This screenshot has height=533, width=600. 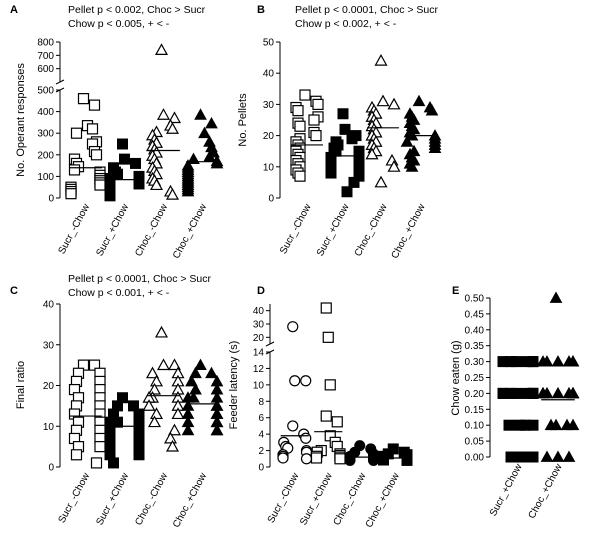 What do you see at coordinates (346, 24) in the screenshot?
I see `stat-line: Chow p < 0.002, + < -` at bounding box center [346, 24].